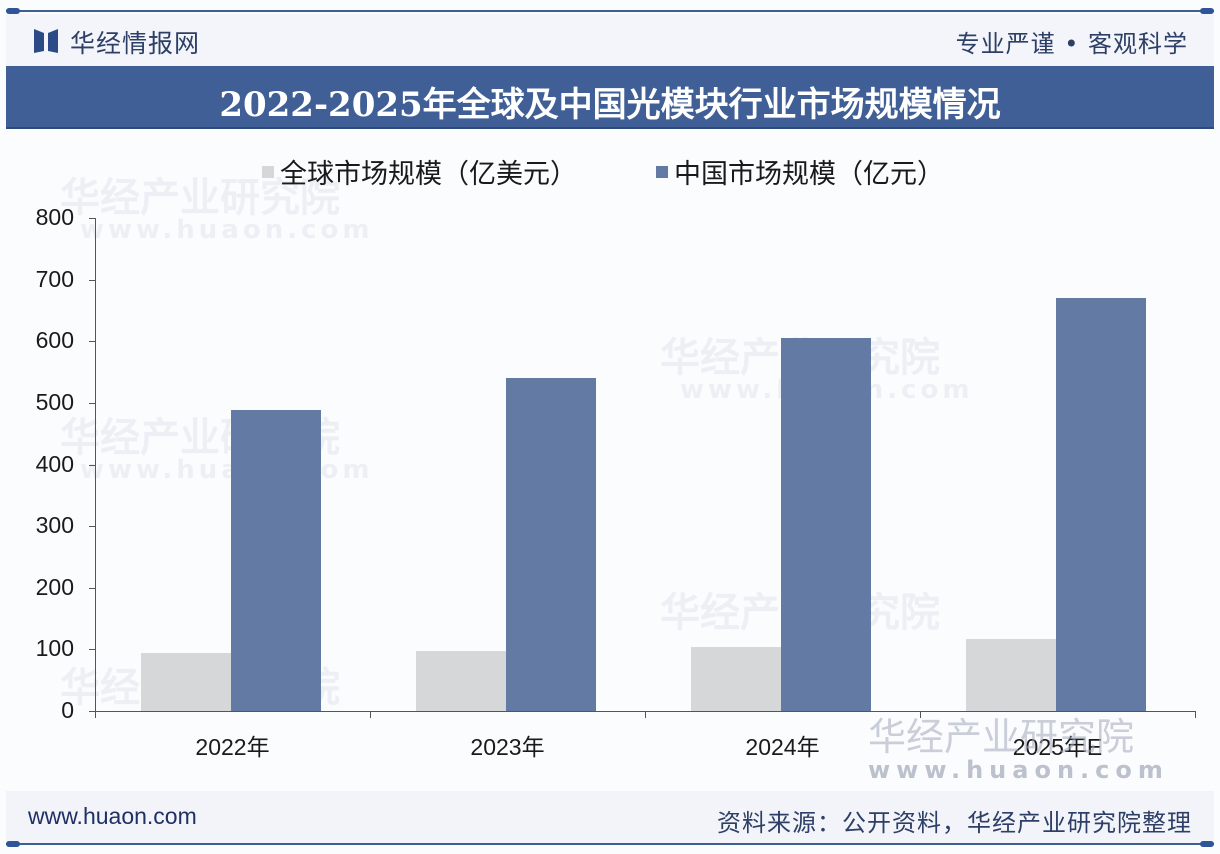 This screenshot has width=1220, height=854. I want to click on footer-source: 资料来源：公开资料，华经产业研究院整理, so click(954, 823).